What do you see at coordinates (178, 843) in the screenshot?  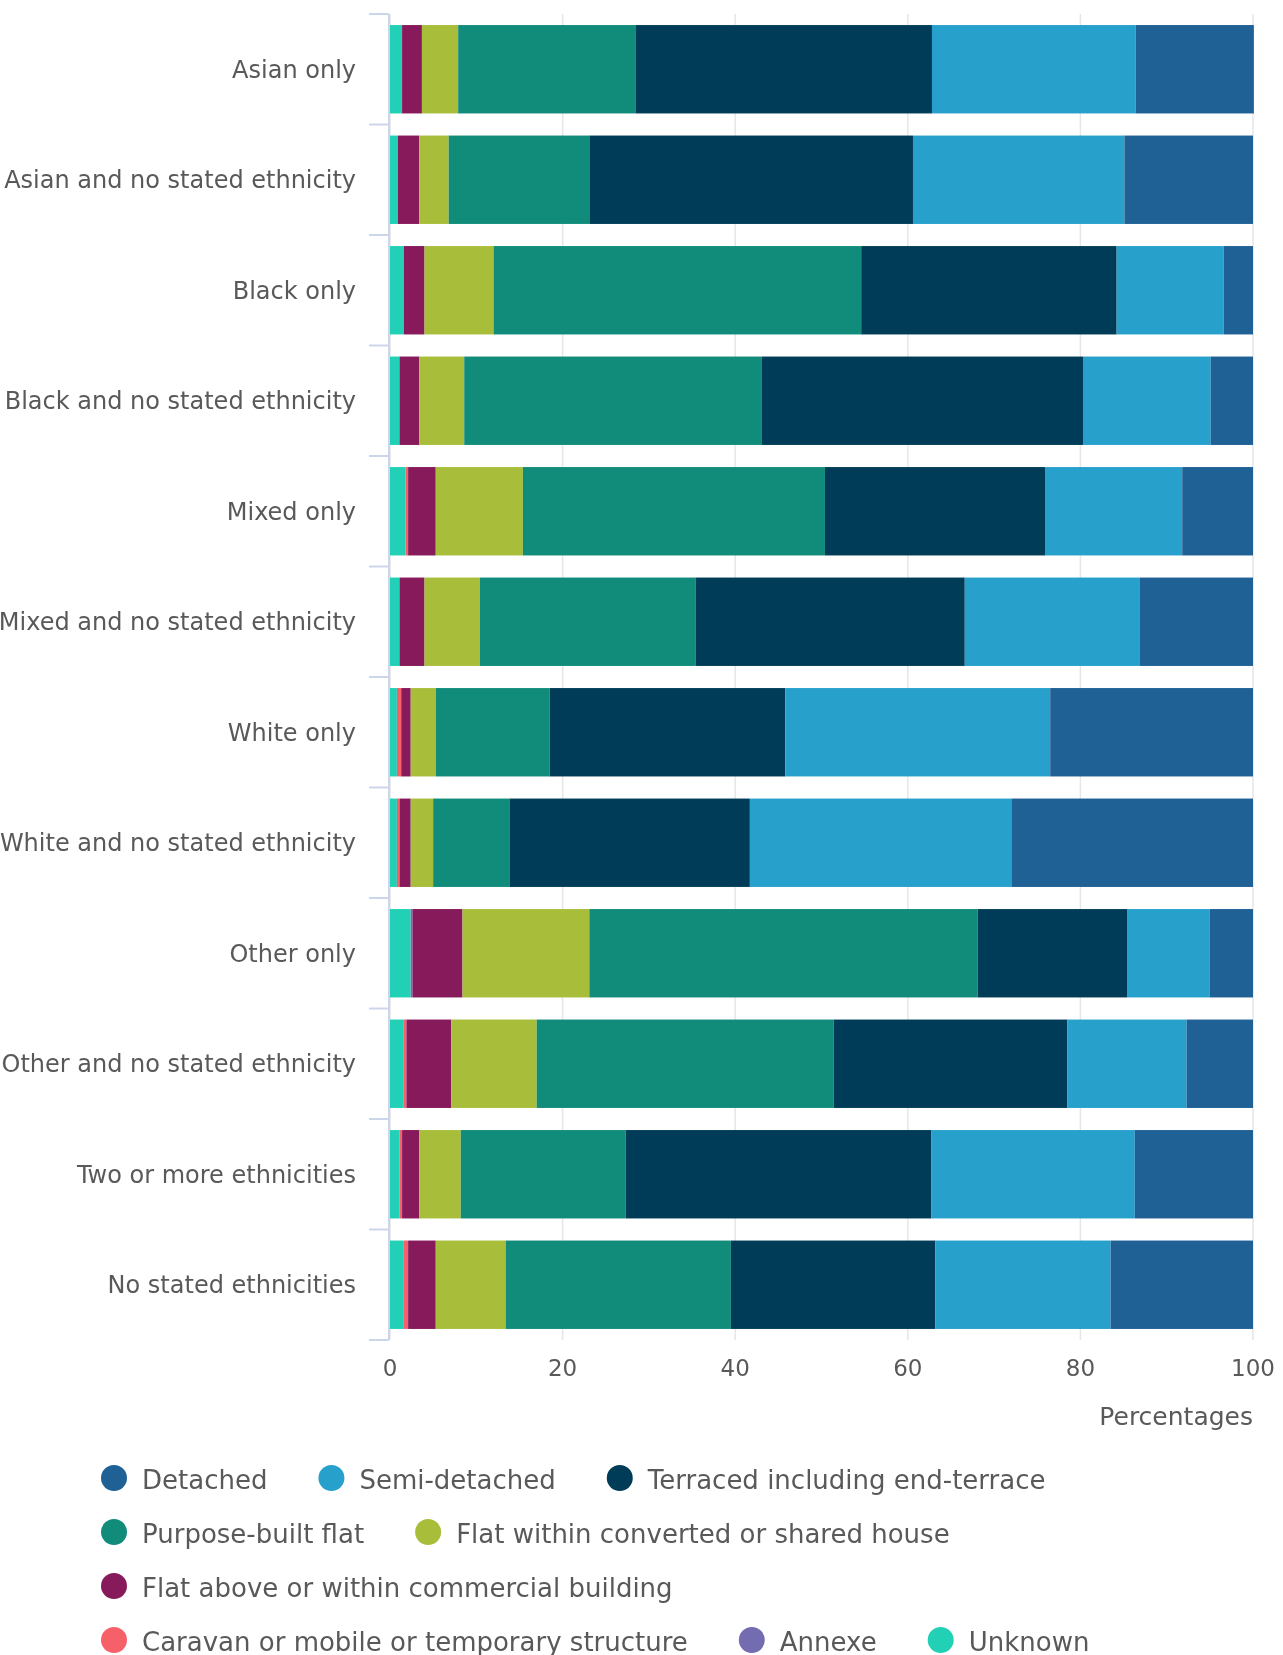 I see `y-tick-label: White and no stated ethnicity` at bounding box center [178, 843].